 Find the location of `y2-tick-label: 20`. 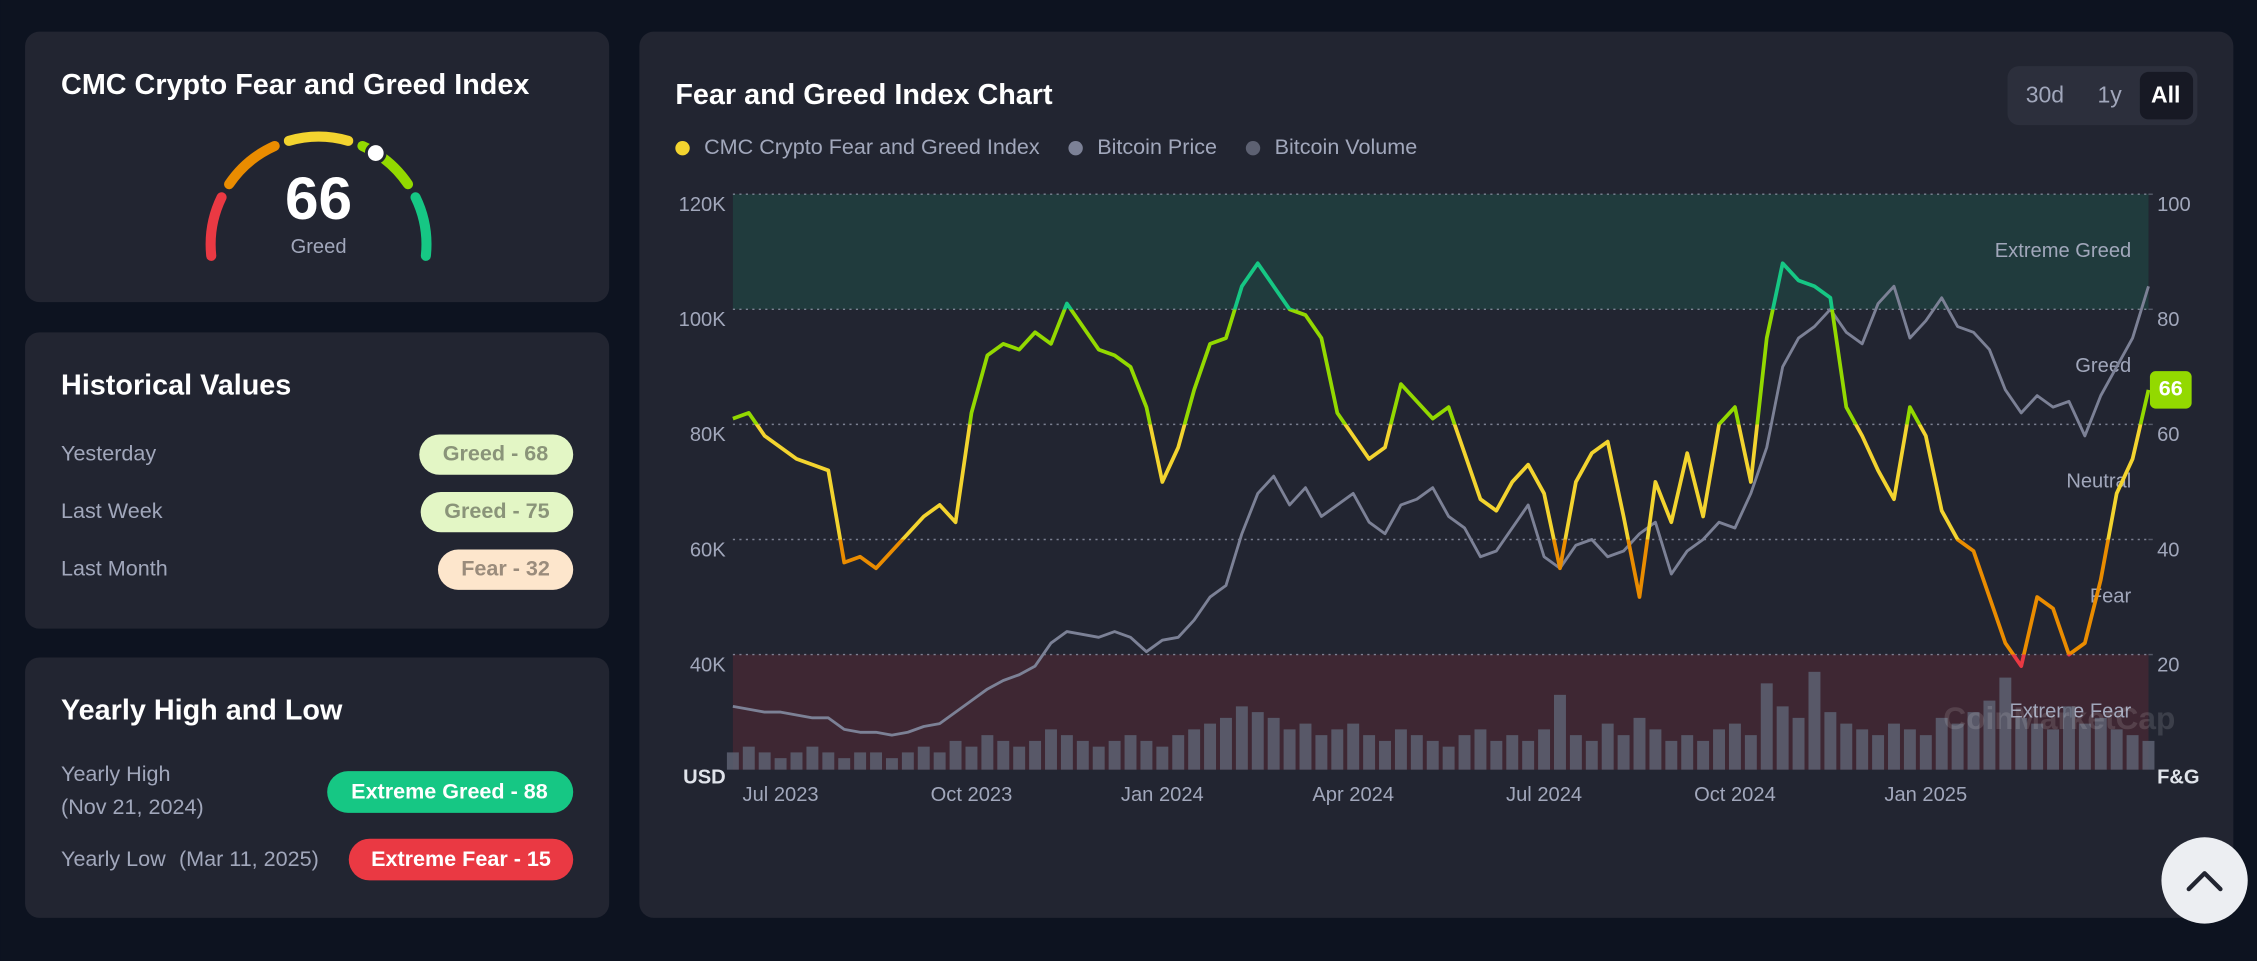

y2-tick-label: 20 is located at coordinates (2168, 665).